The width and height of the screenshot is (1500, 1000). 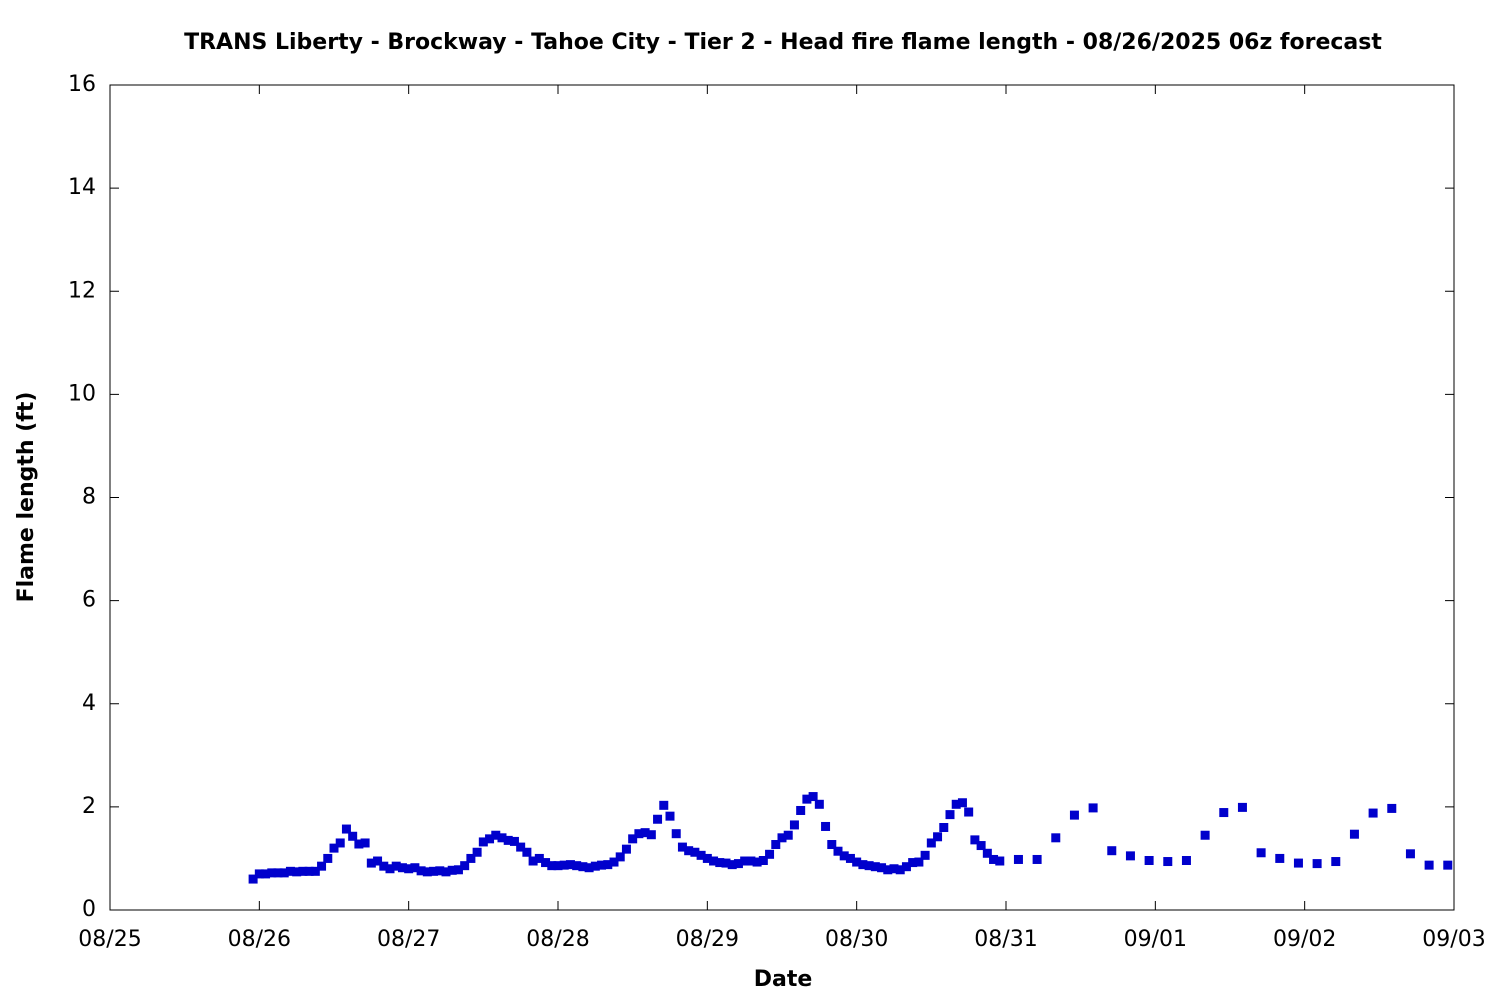 I want to click on y-tick-label: 12, so click(x=82, y=290).